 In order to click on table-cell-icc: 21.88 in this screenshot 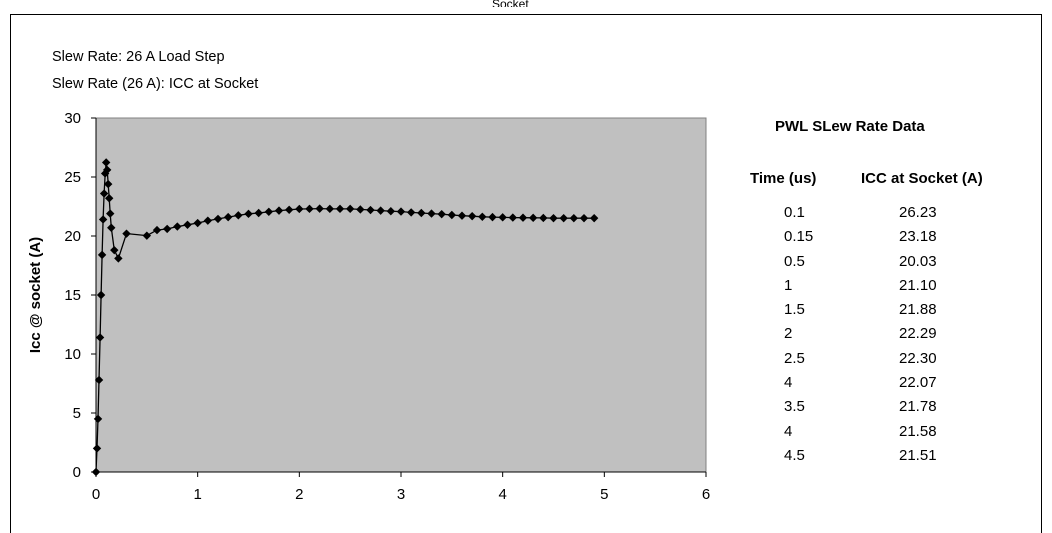, I will do `click(918, 310)`.